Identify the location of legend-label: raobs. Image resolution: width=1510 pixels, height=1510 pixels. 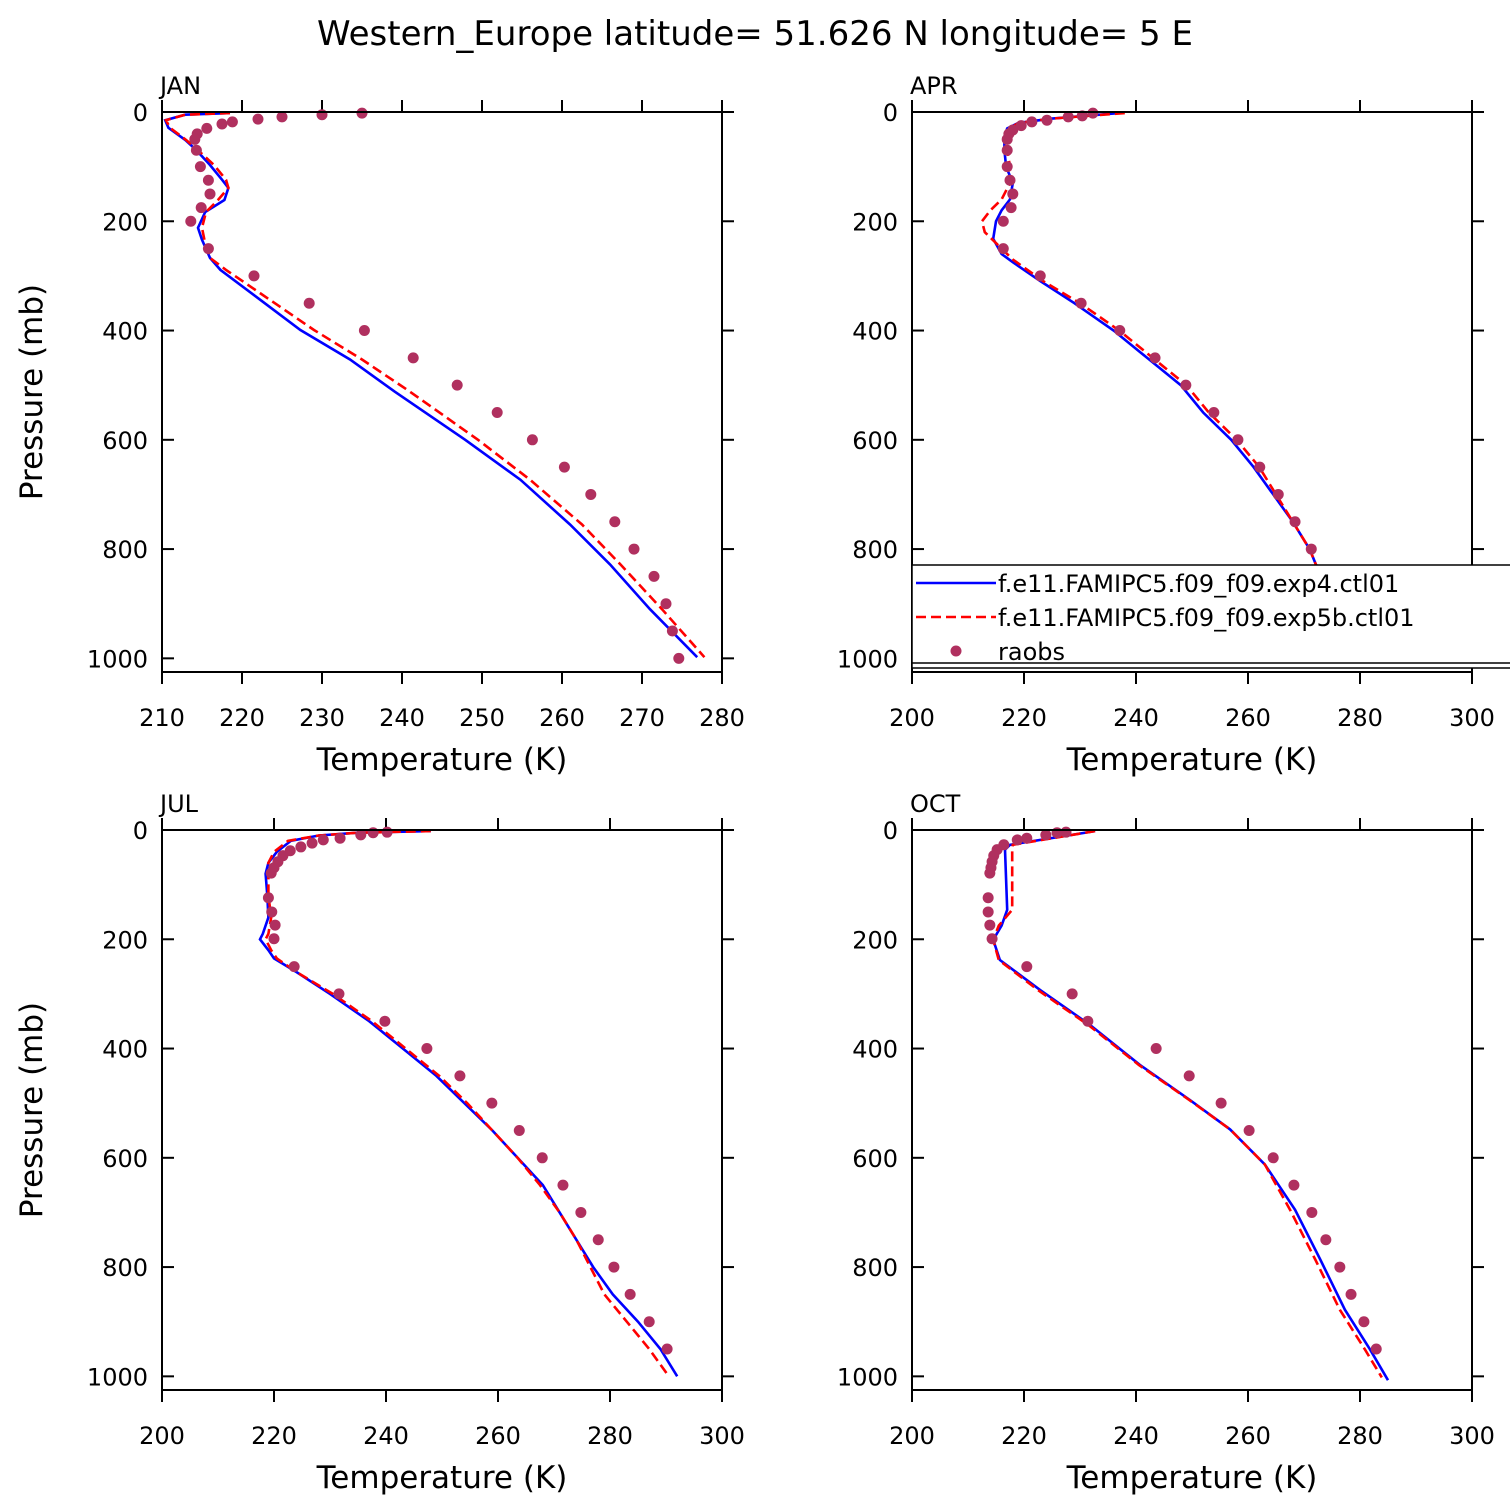
(1031, 652).